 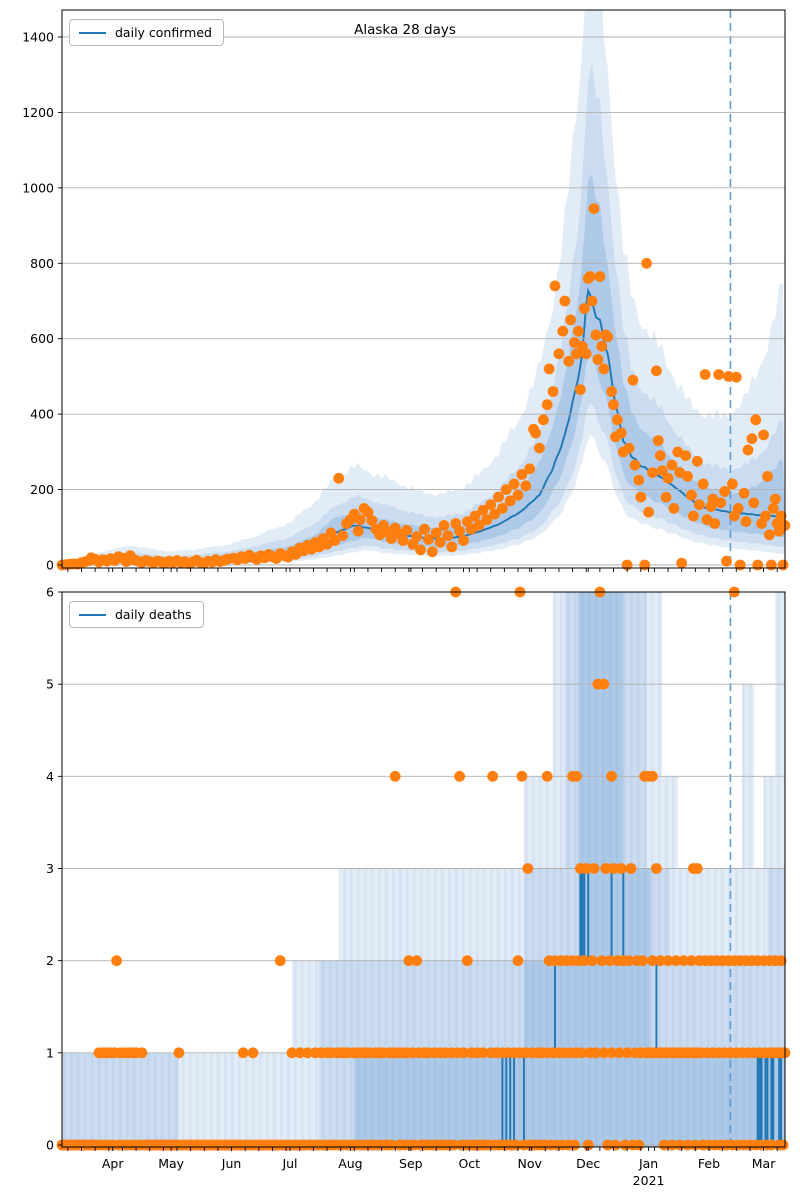 What do you see at coordinates (530, 1163) in the screenshot?
I see `month-label: Nov` at bounding box center [530, 1163].